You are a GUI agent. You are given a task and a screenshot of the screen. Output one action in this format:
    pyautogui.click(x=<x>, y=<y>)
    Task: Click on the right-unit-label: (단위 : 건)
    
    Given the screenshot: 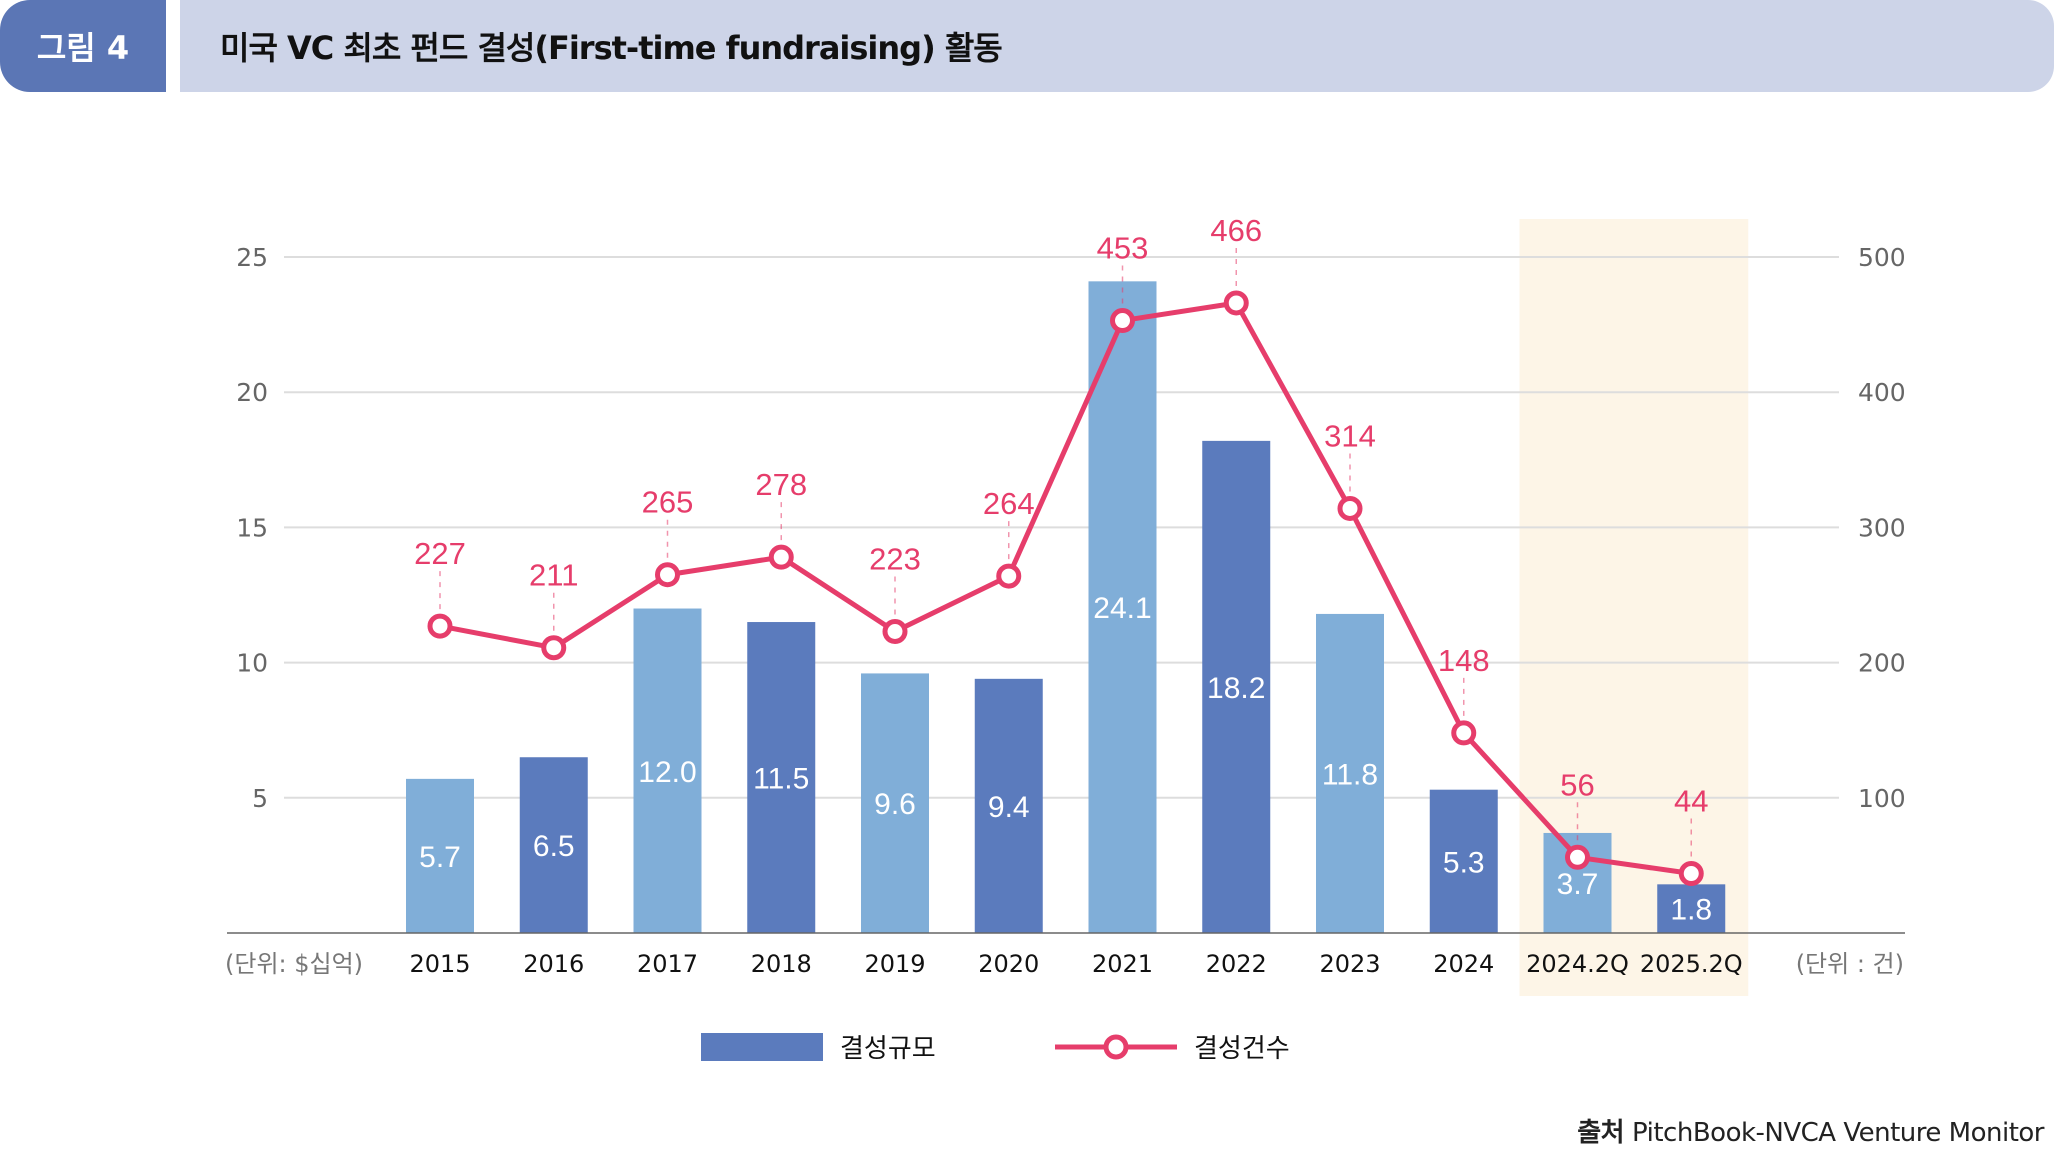 What is the action you would take?
    pyautogui.click(x=1850, y=964)
    